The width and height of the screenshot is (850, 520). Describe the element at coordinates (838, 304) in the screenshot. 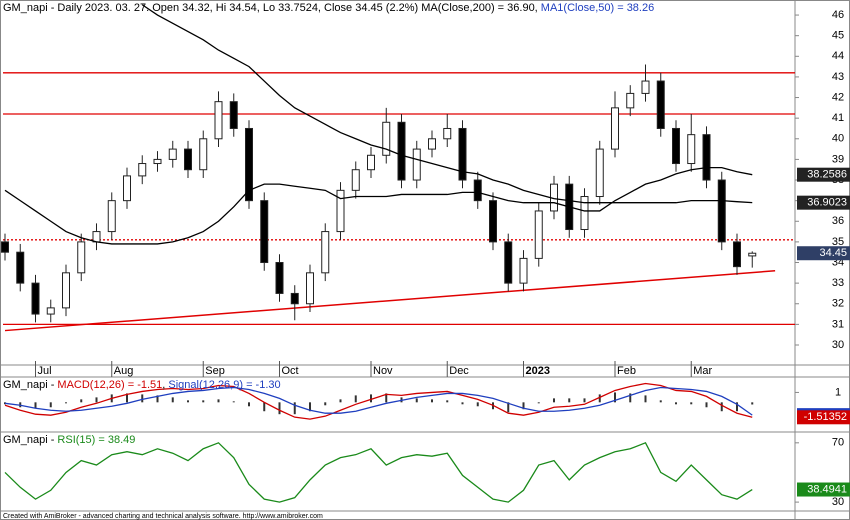

I see `y-tick-label: 32` at that location.